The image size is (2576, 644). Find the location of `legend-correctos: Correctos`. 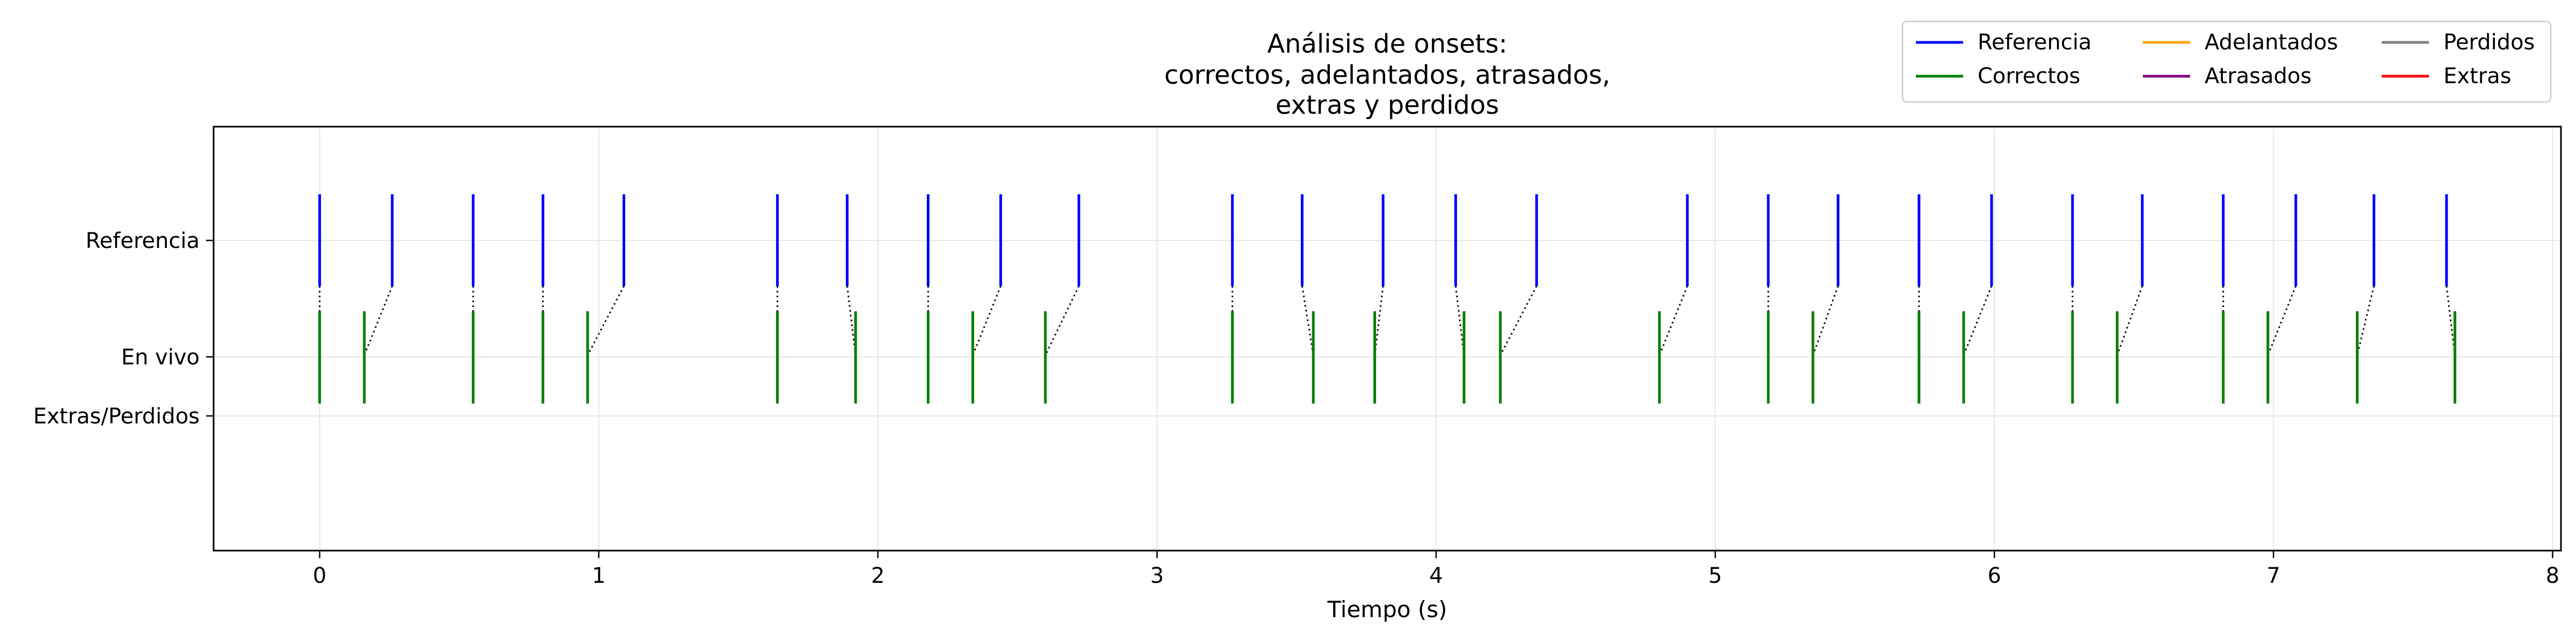

legend-correctos: Correctos is located at coordinates (1998, 76).